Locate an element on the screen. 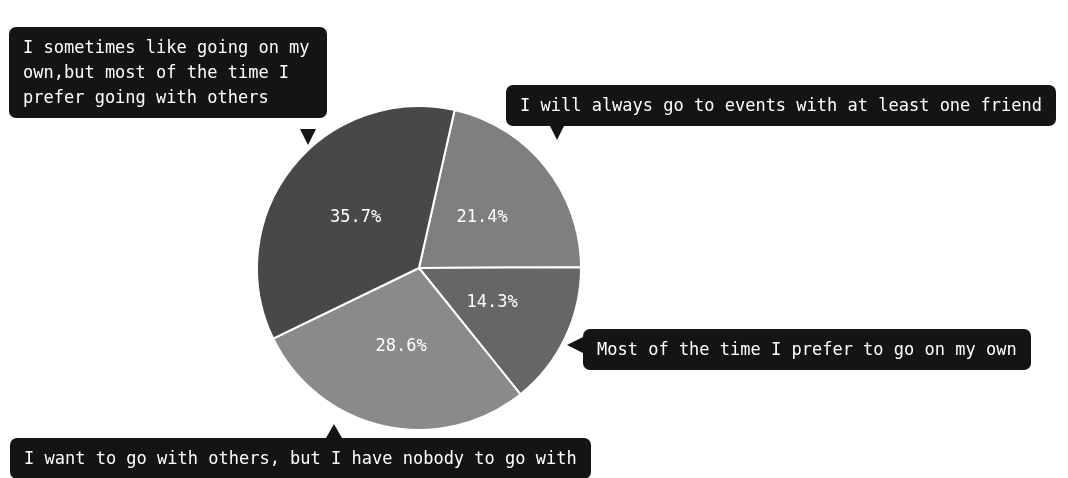 The width and height of the screenshot is (1068, 478). callout-box: Most of the time I prefer to go on my own is located at coordinates (807, 349).